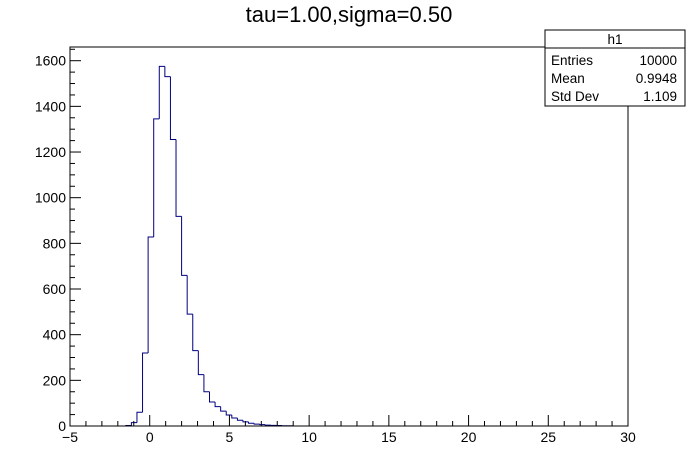 This screenshot has height=474, width=698. What do you see at coordinates (70, 437) in the screenshot?
I see `x-tick-label: −5` at bounding box center [70, 437].